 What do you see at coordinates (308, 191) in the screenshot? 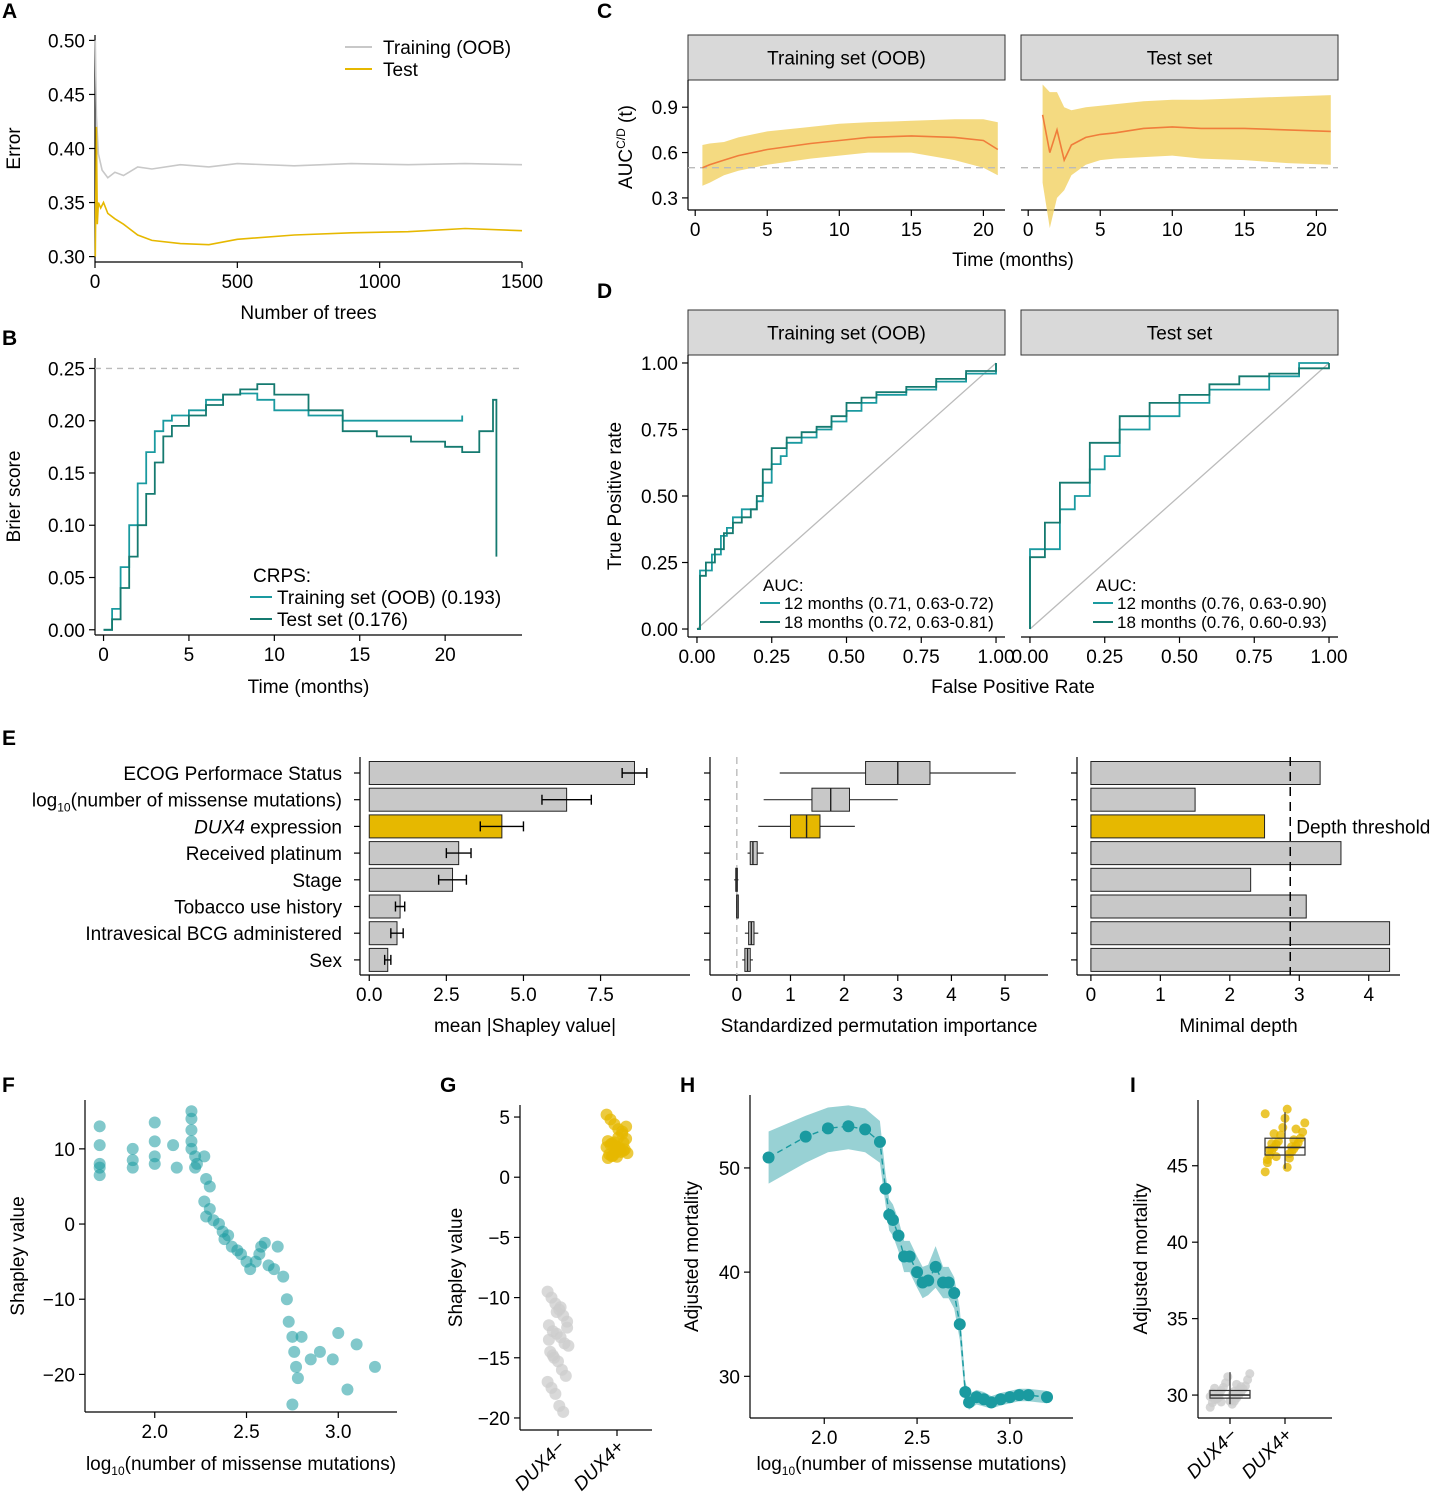
I see `panel-a-series-test` at bounding box center [308, 191].